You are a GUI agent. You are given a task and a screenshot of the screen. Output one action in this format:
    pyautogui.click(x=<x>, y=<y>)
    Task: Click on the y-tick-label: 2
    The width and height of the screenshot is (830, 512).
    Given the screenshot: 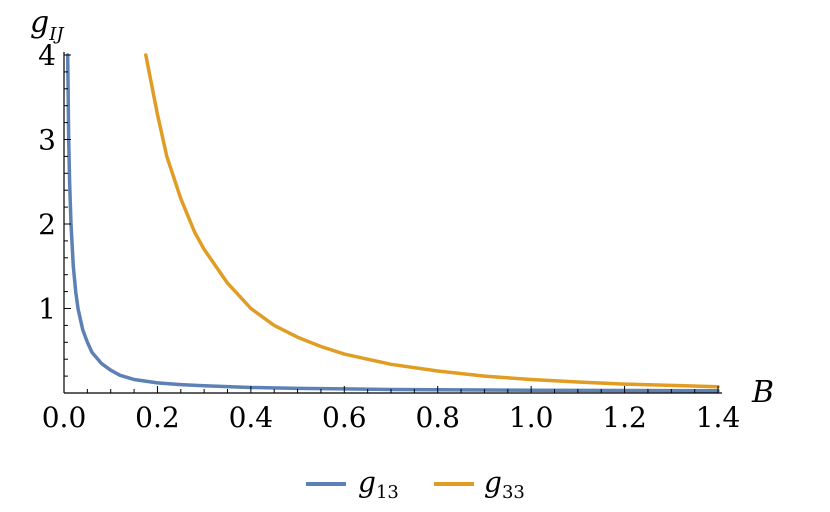 What is the action you would take?
    pyautogui.click(x=47, y=224)
    